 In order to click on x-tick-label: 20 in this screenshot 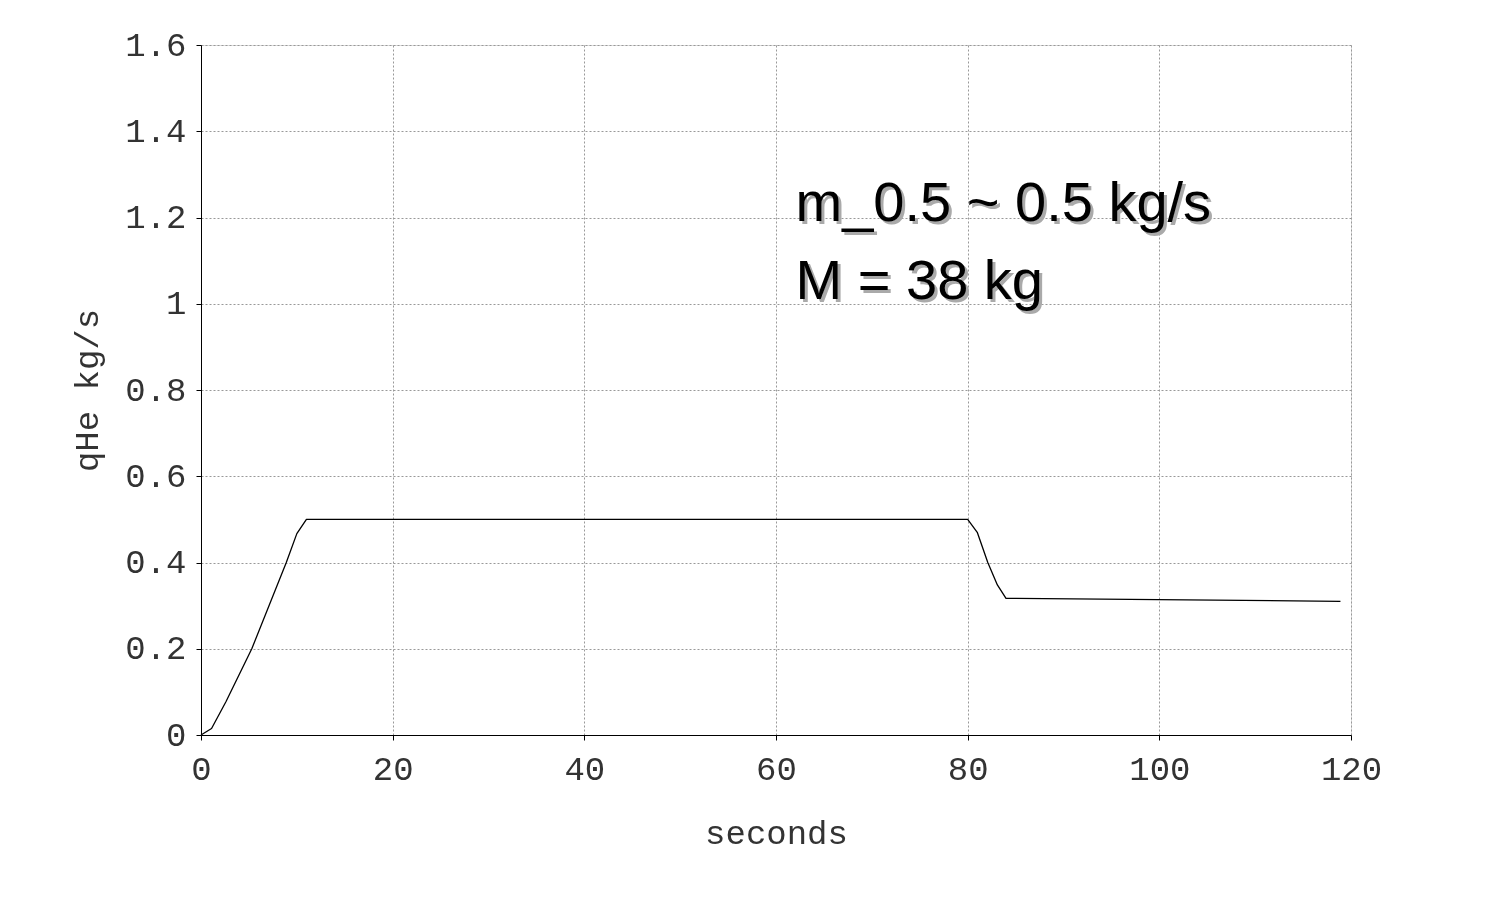, I will do `click(393, 770)`.